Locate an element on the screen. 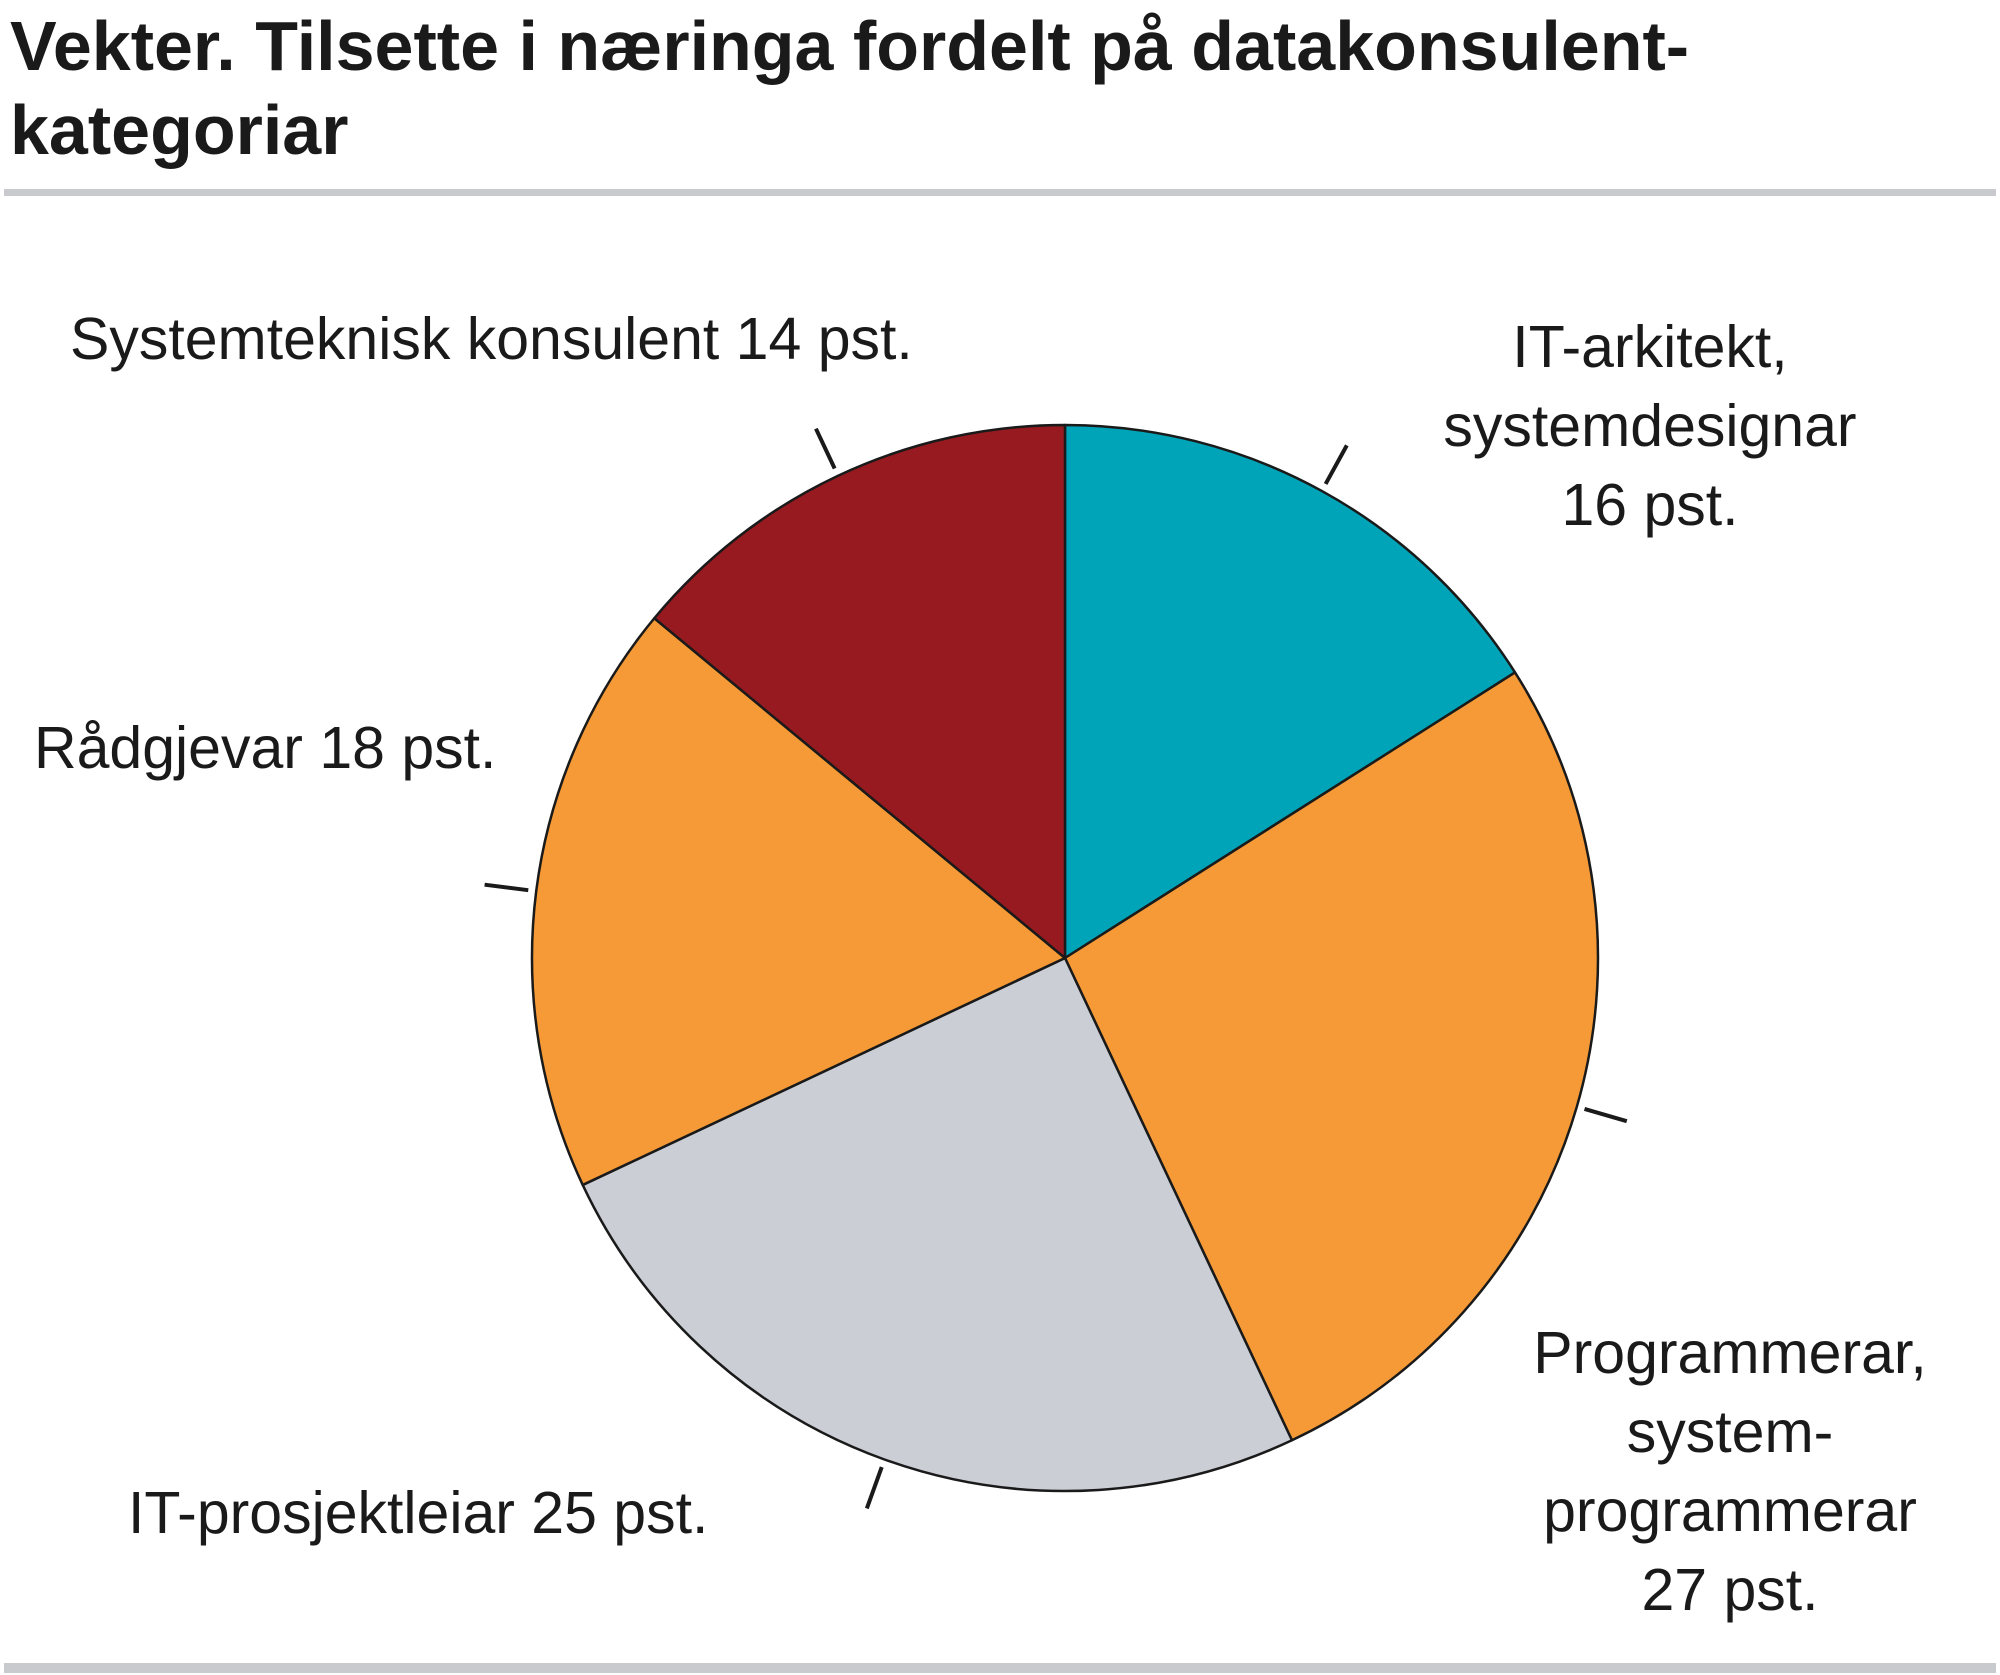  title-divider is located at coordinates (1000, 192).